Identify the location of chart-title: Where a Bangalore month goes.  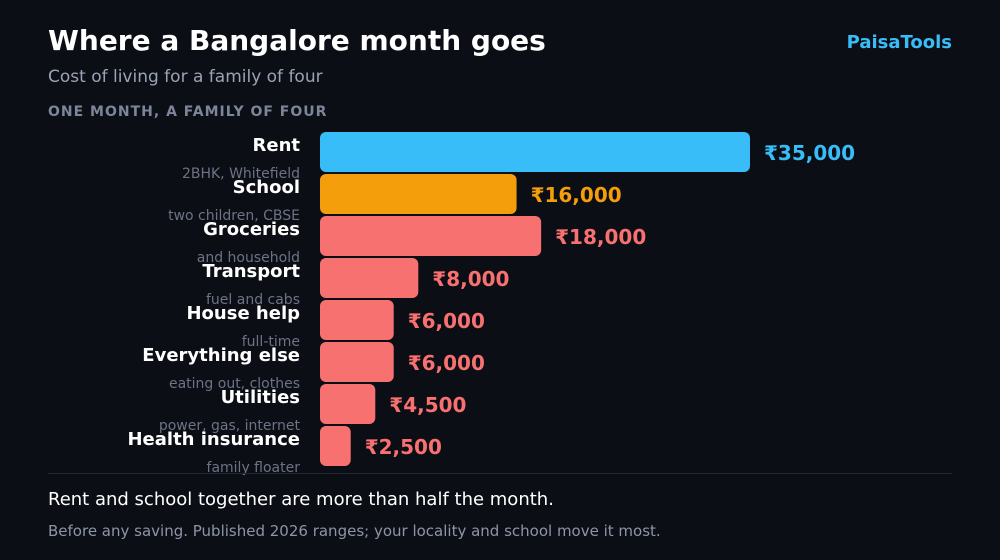
(297, 40).